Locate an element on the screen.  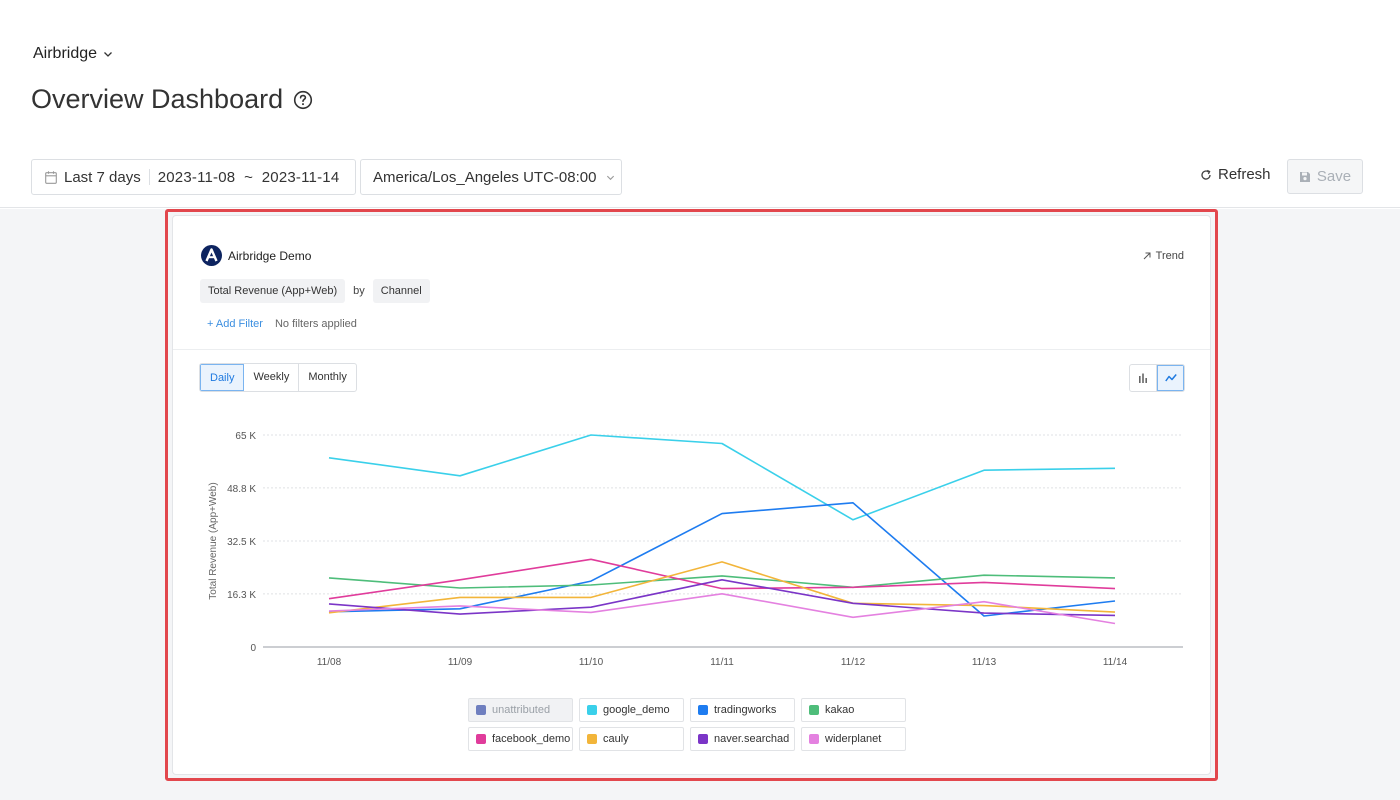
line-chart-button is located at coordinates (1170, 378).